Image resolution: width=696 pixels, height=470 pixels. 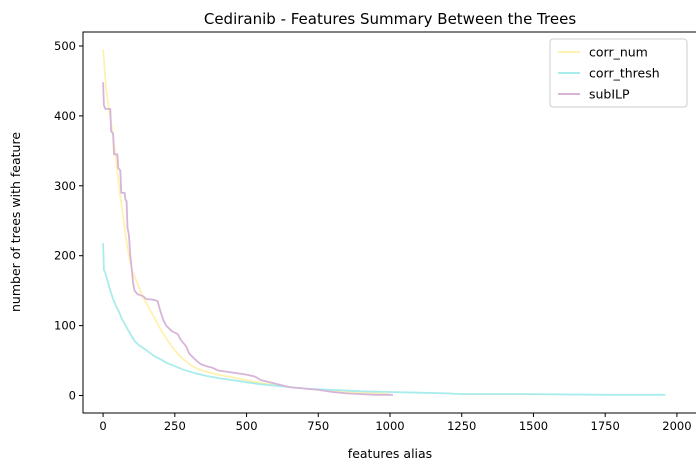 What do you see at coordinates (65, 256) in the screenshot?
I see `y-tick-label: 200` at bounding box center [65, 256].